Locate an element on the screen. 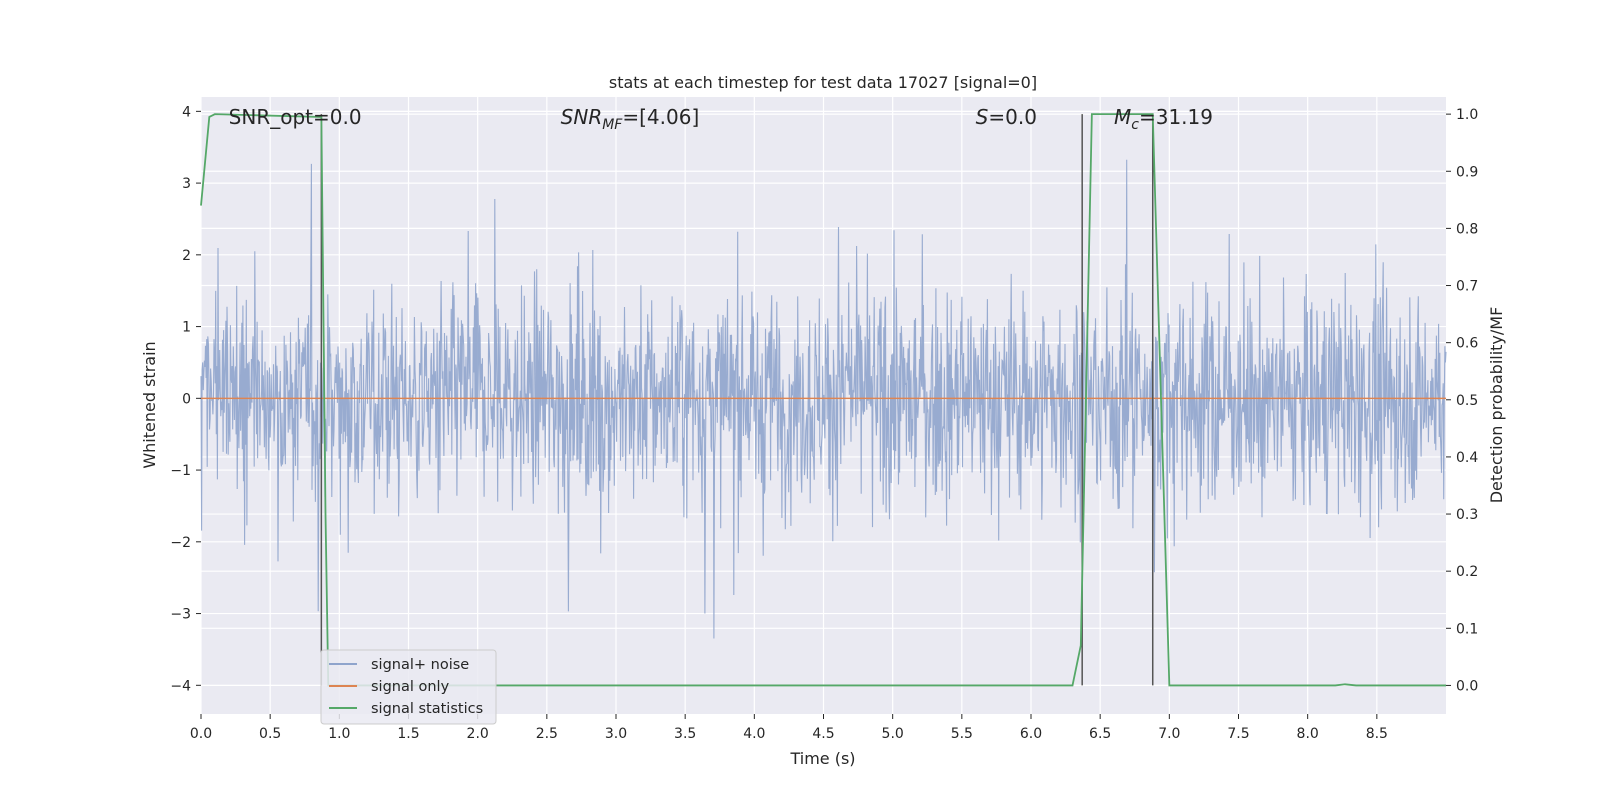 Image resolution: width=1600 pixels, height=800 pixels. x-tick-label: 5.0 is located at coordinates (893, 734).